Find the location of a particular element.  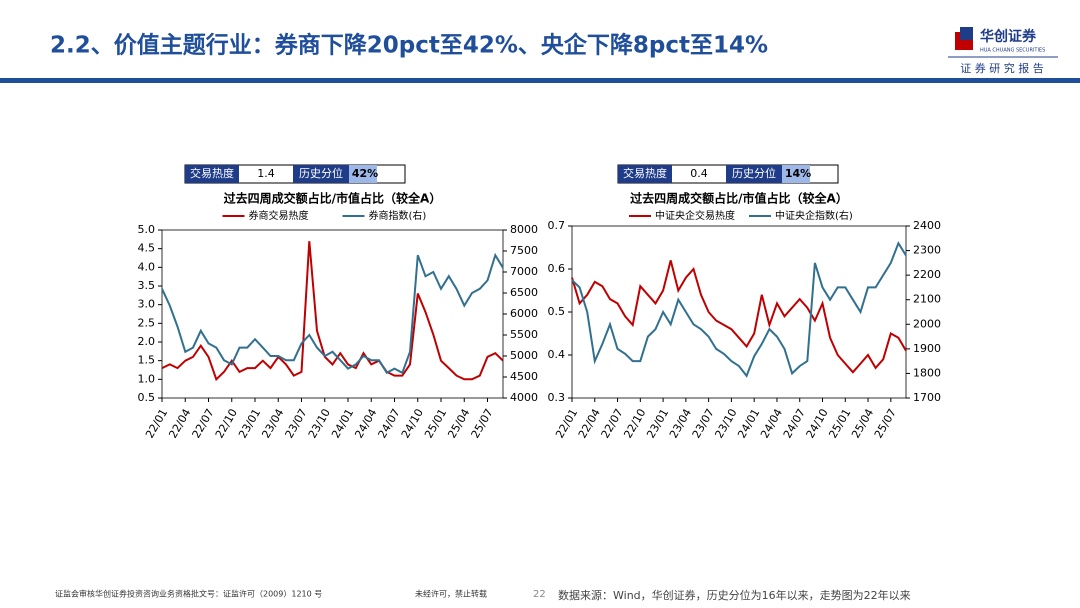

y2-tick-label: 7500 is located at coordinates (524, 250).